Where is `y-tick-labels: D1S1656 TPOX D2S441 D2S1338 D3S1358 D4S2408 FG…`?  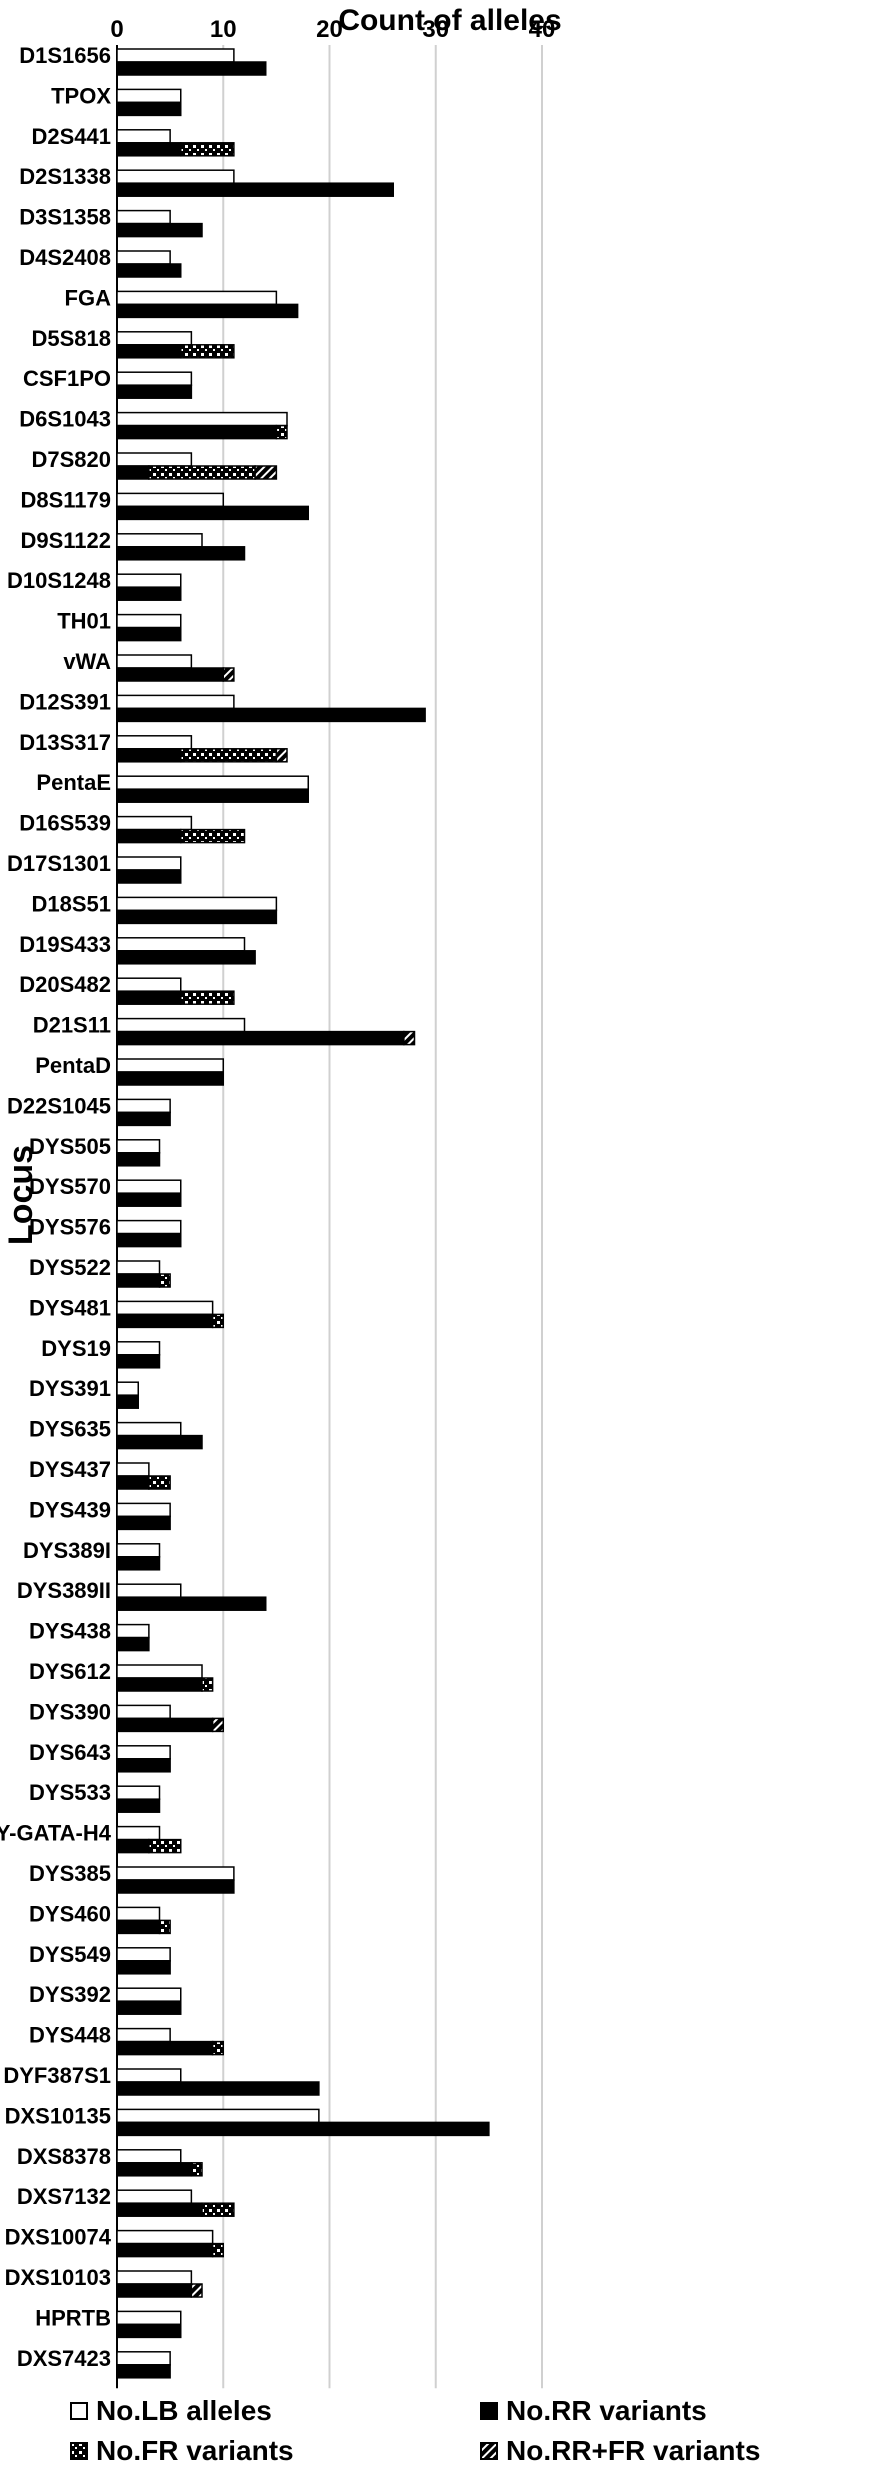
y-tick-labels: D1S1656 TPOX D2S441 D2S1338 D3S1358 D4S2408 FG… is located at coordinates (56, 1207).